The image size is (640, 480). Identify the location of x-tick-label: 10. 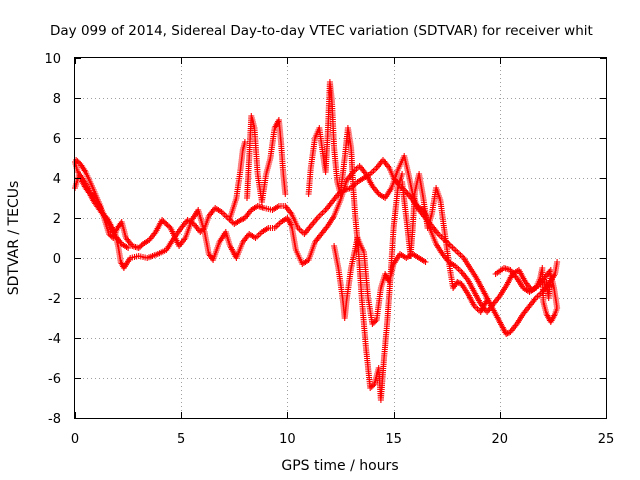
(287, 439).